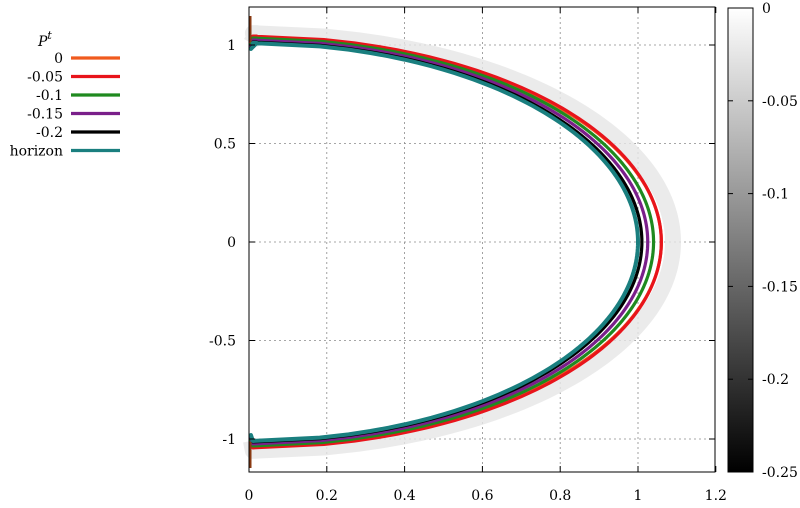 This screenshot has height=508, width=800. Describe the element at coordinates (229, 440) in the screenshot. I see `y-tick-label: -1` at that location.